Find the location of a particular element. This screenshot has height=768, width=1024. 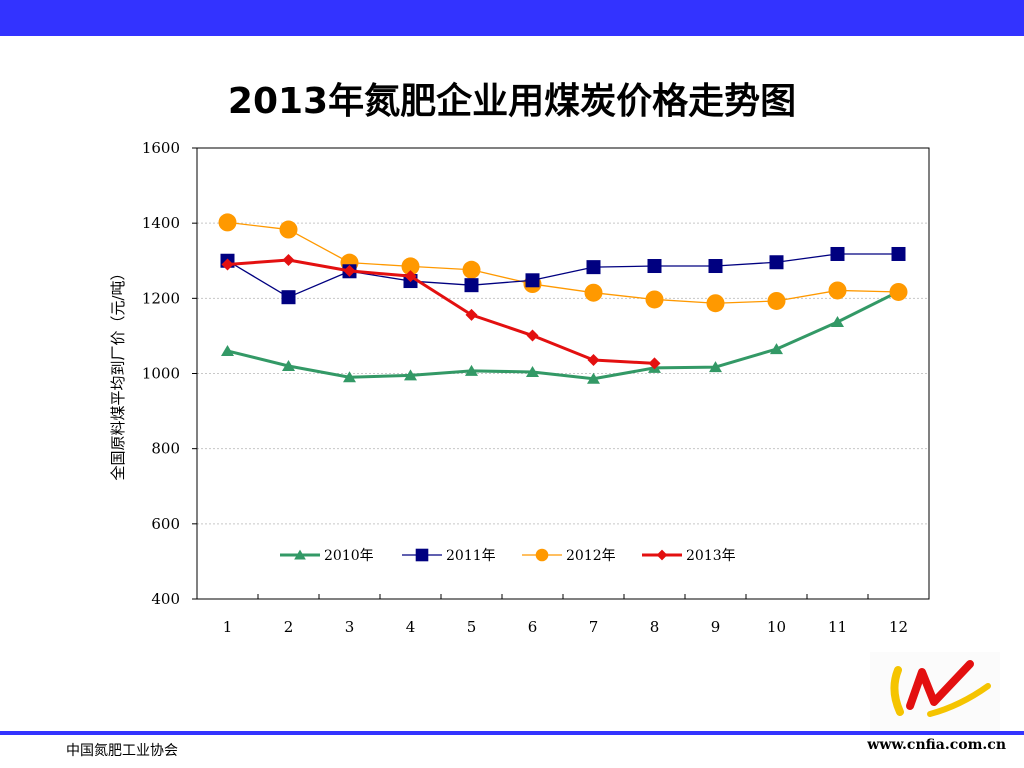

top-banner is located at coordinates (512, 18).